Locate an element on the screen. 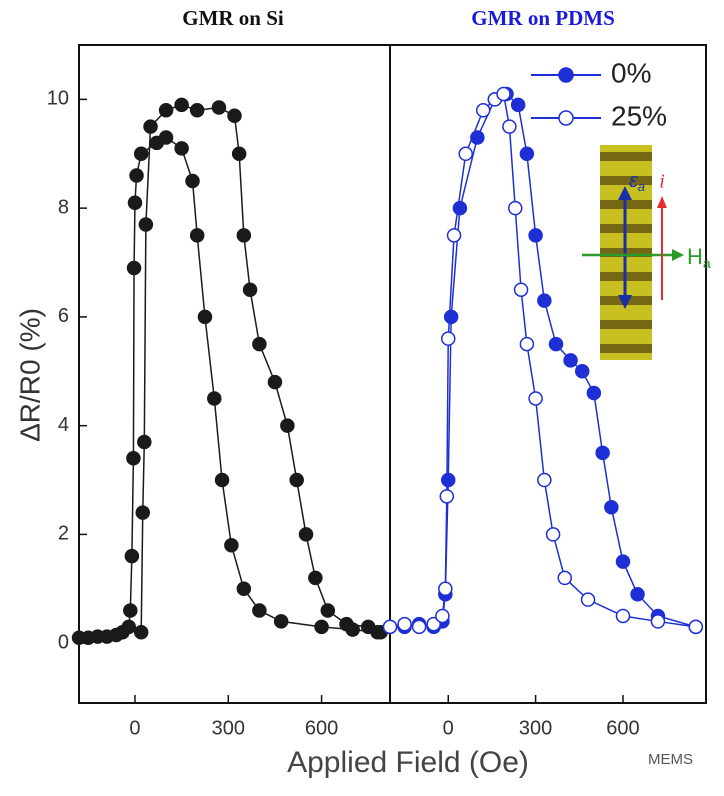  inset-label: Ha is located at coordinates (699, 257).